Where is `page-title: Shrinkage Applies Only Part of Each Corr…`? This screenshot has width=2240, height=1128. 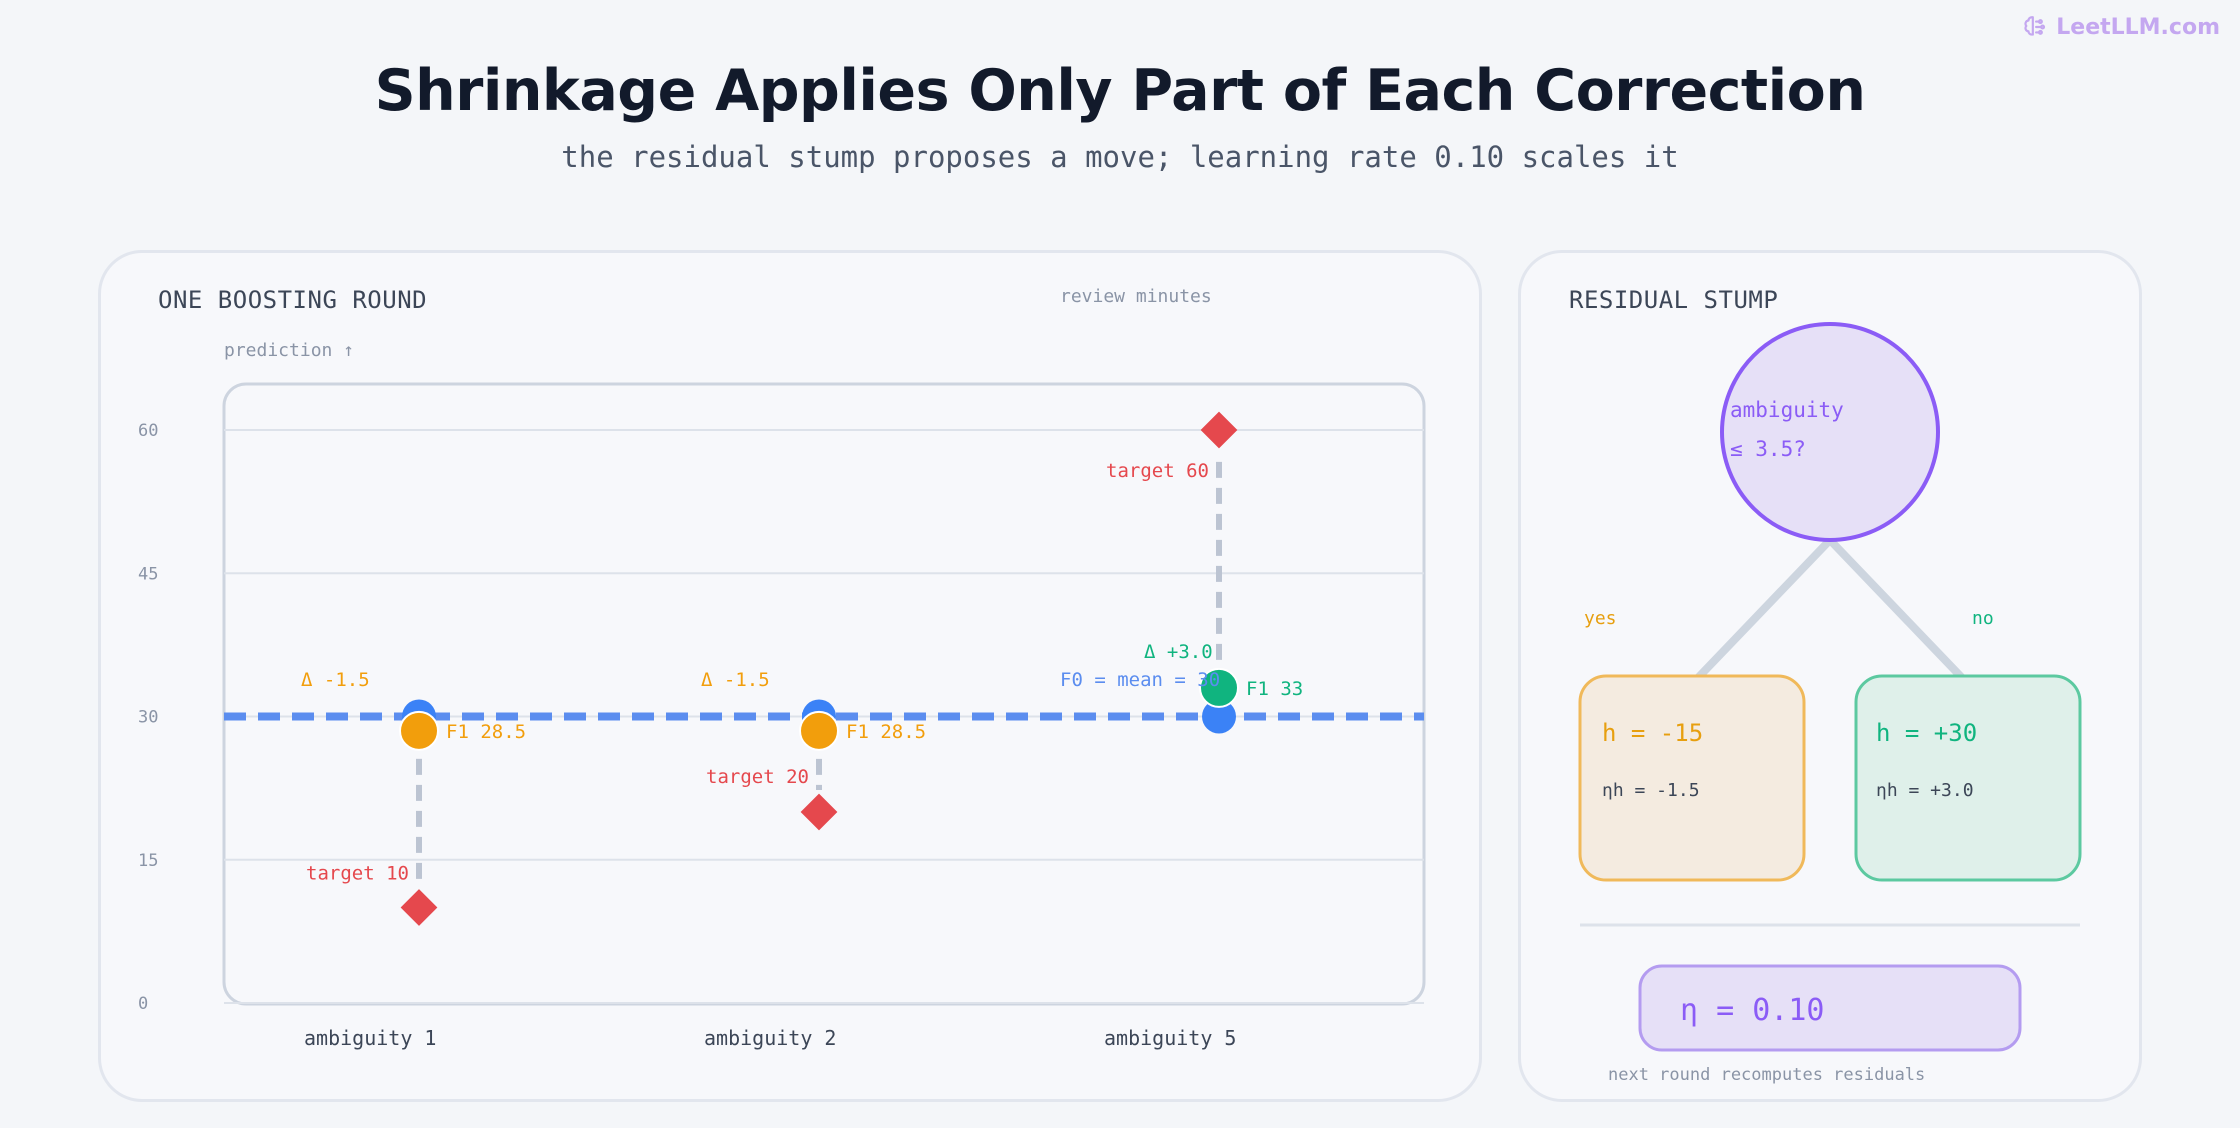
page-title: Shrinkage Applies Only Part of Each Corr… is located at coordinates (1120, 91).